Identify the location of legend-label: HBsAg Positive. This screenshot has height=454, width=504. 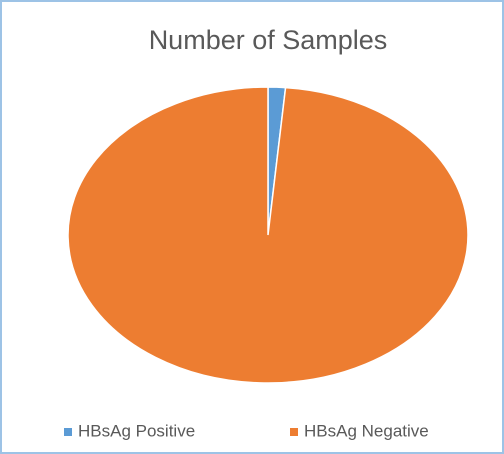
(136, 430).